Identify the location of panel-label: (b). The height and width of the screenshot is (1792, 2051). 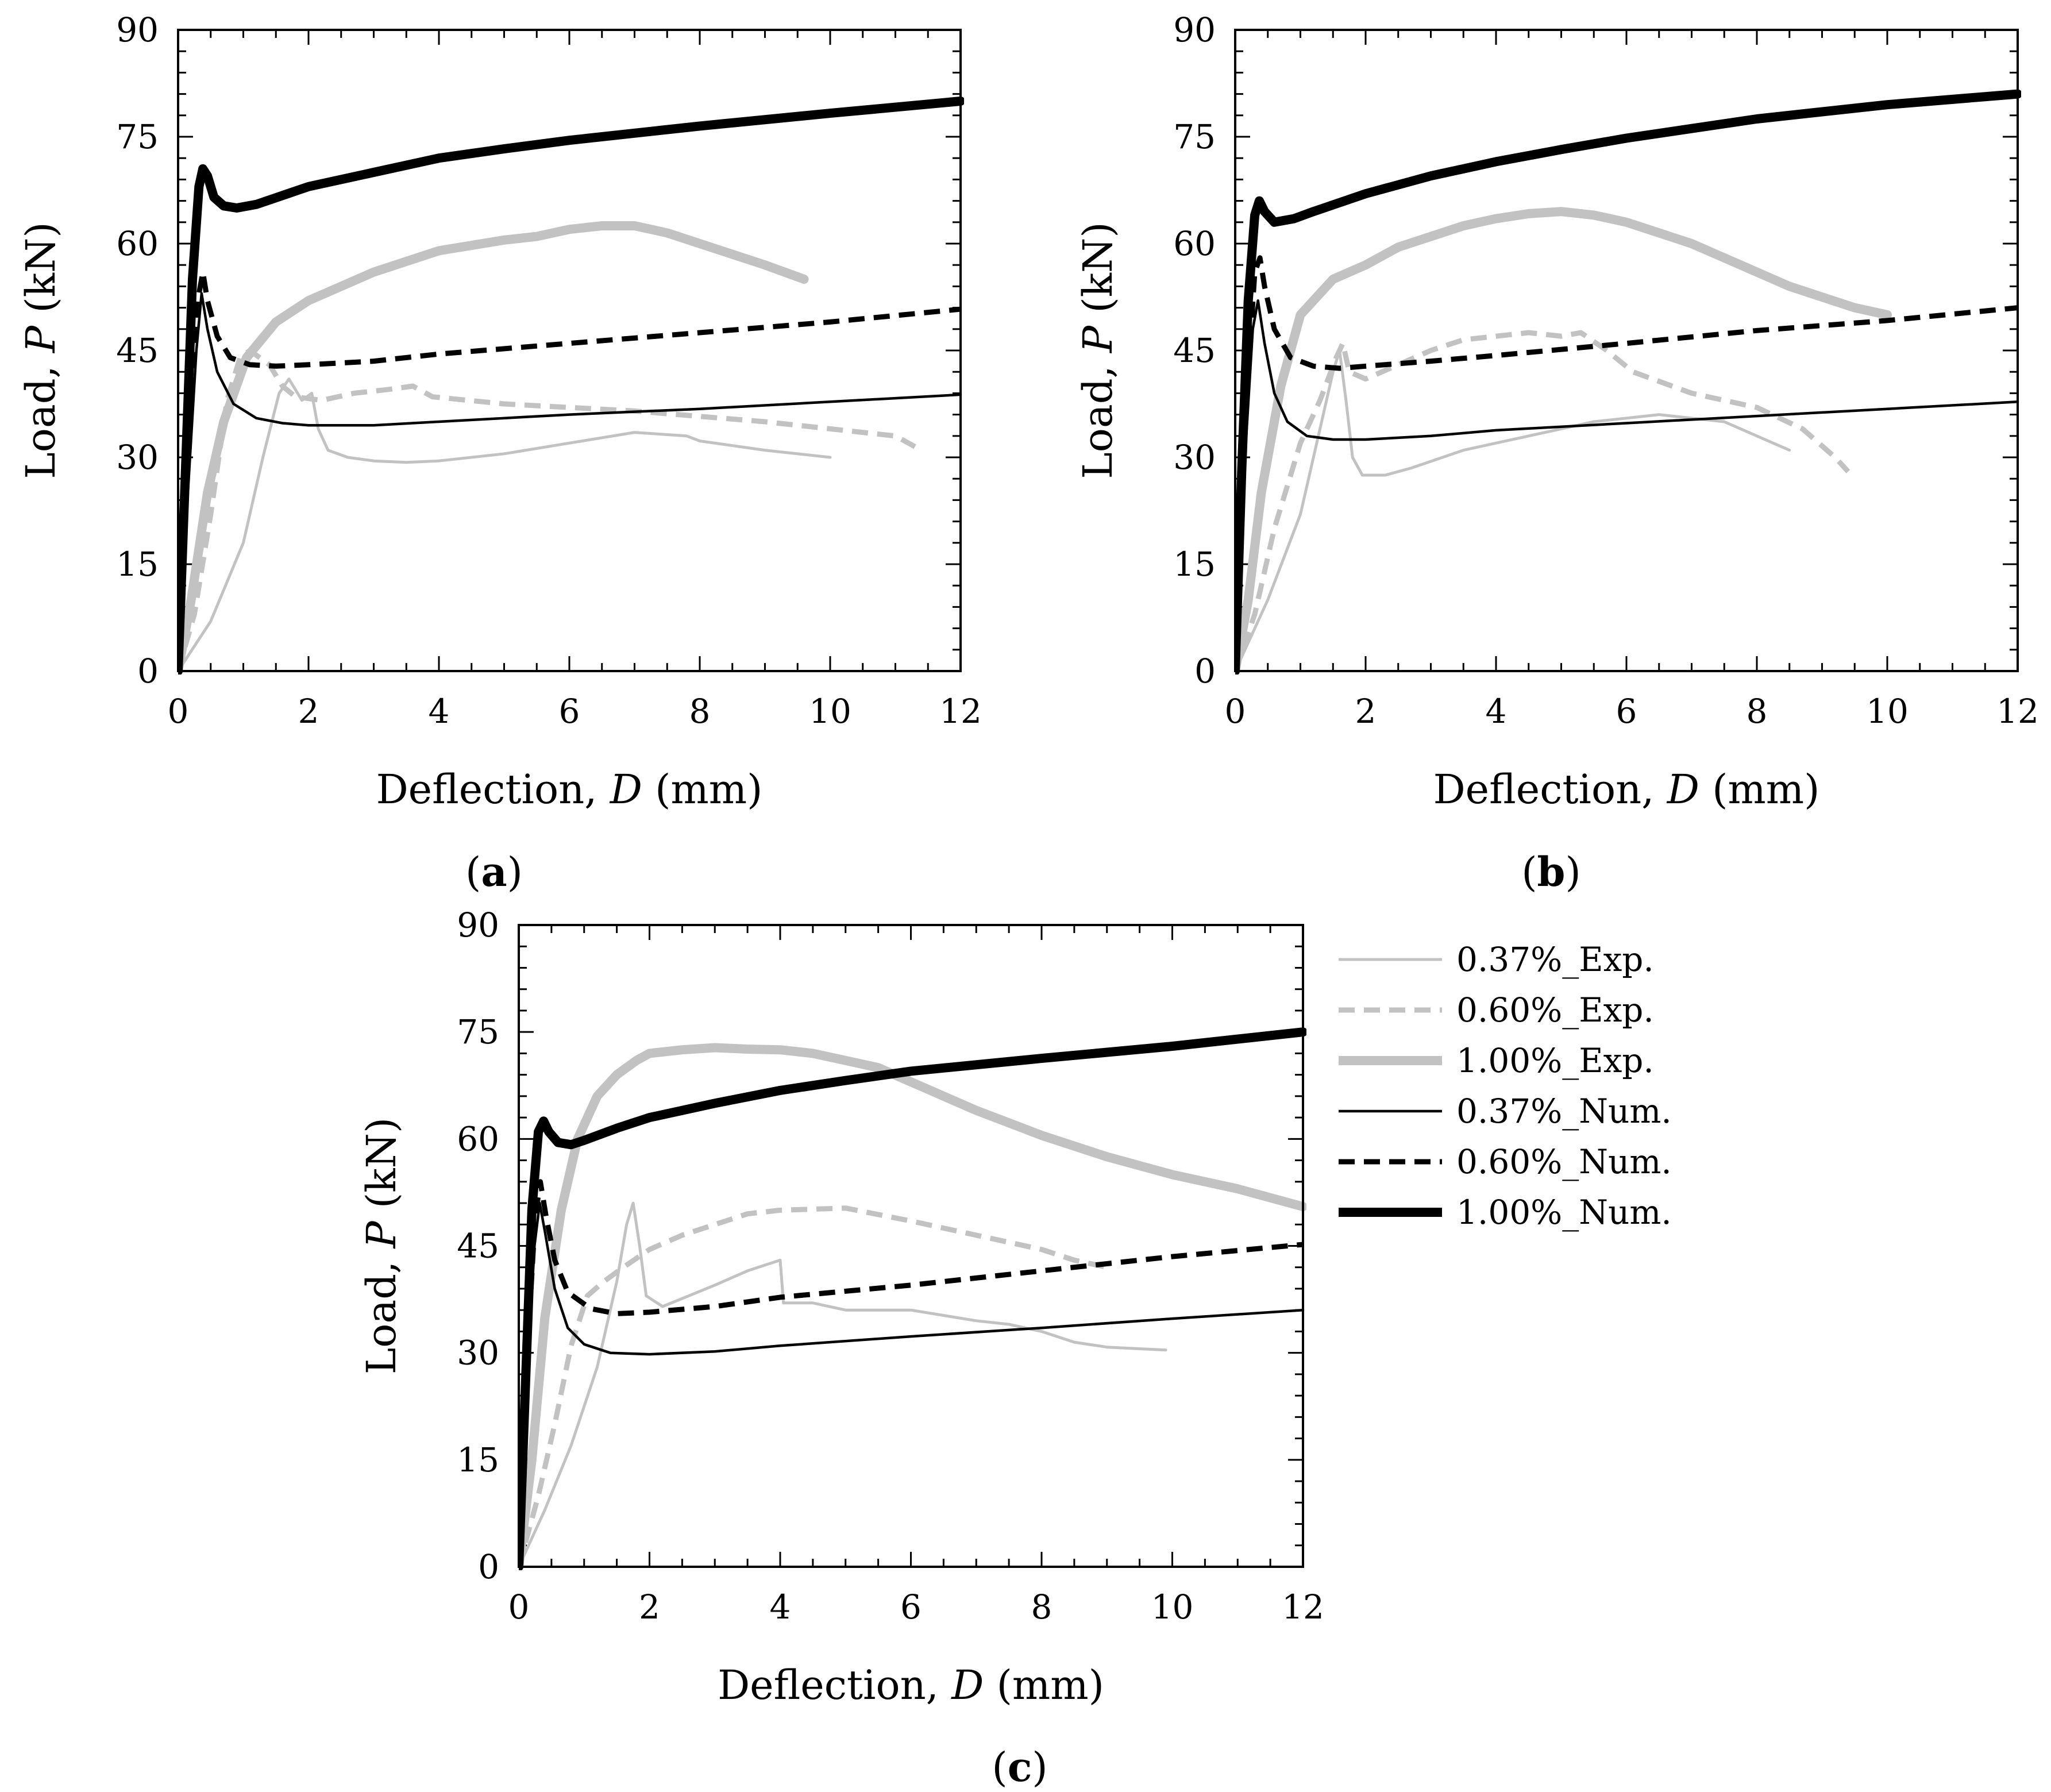
(1551, 872).